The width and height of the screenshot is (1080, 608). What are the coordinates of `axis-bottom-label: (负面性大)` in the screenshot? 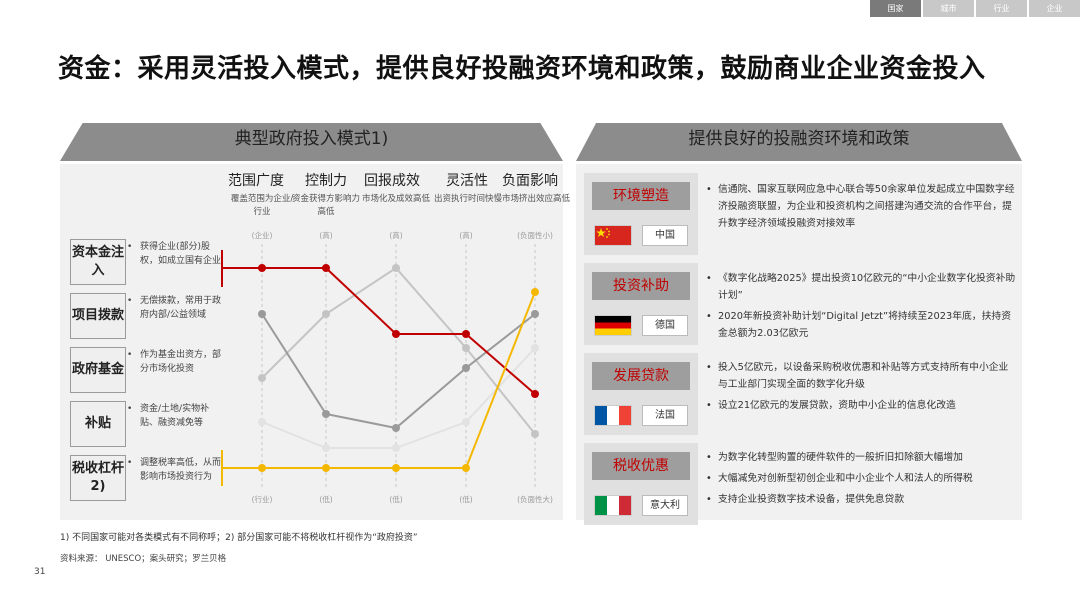 It's located at (535, 499).